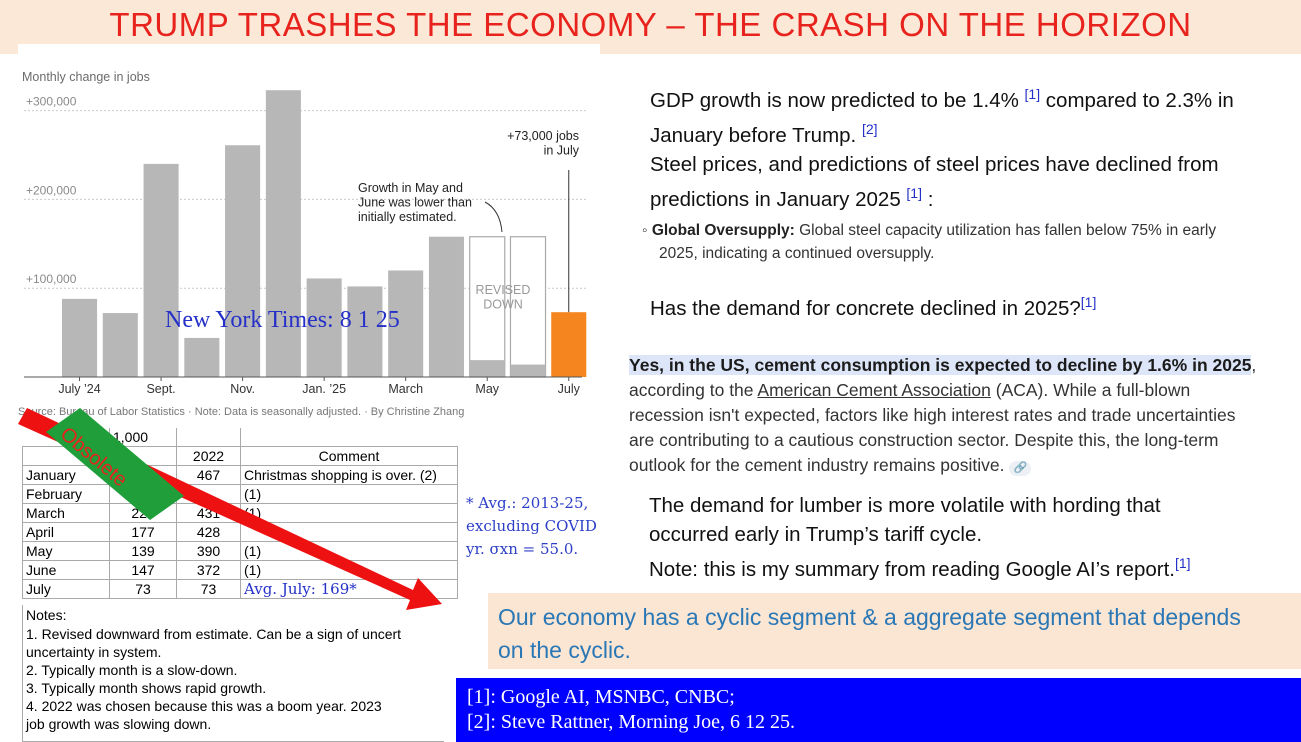 This screenshot has height=742, width=1301. Describe the element at coordinates (143, 570) in the screenshot. I see `table-cell-value: 147` at that location.